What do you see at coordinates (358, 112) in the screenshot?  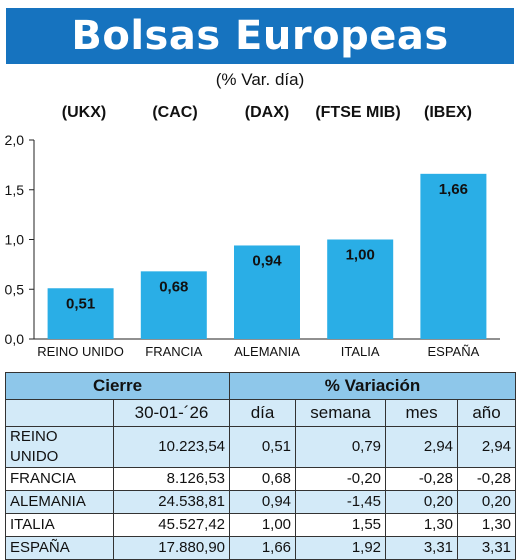 I see `index-label-ftse-mib: (FTSE MIB)` at bounding box center [358, 112].